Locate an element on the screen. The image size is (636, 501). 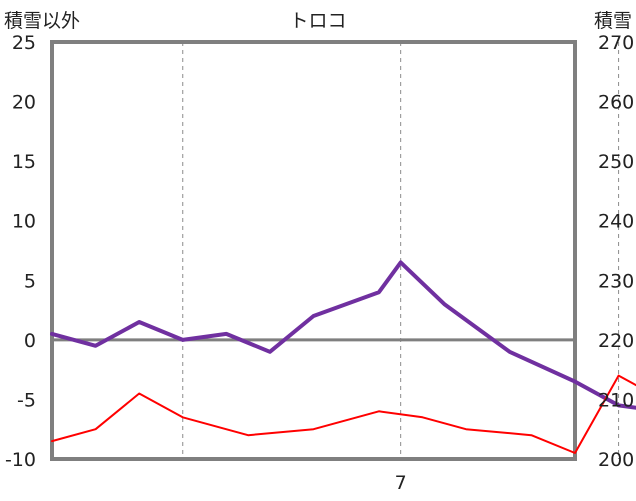
y-right-tick-label: 200 is located at coordinates (616, 460).